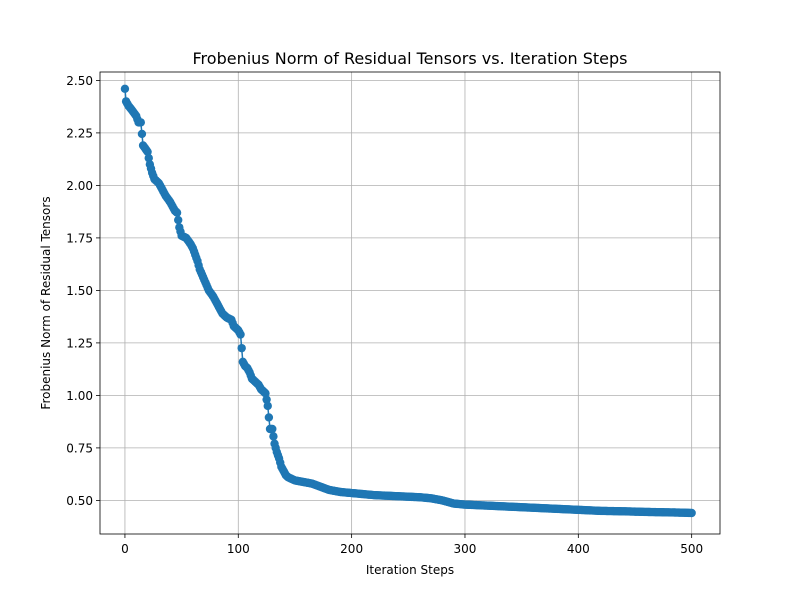  What do you see at coordinates (79, 81) in the screenshot?
I see `y-tick-label: 2.50` at bounding box center [79, 81].